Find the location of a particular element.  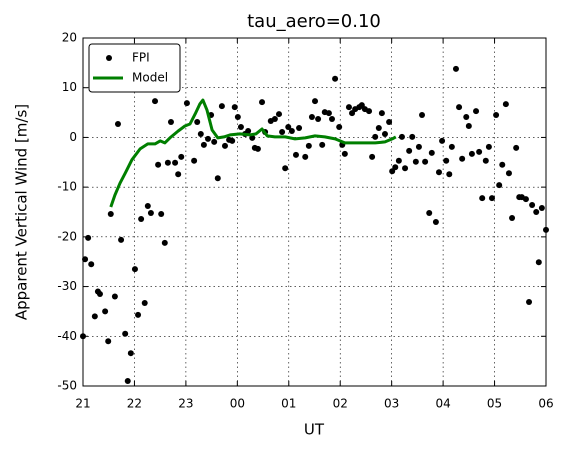

y-tick-label: -20 is located at coordinates (67, 236).